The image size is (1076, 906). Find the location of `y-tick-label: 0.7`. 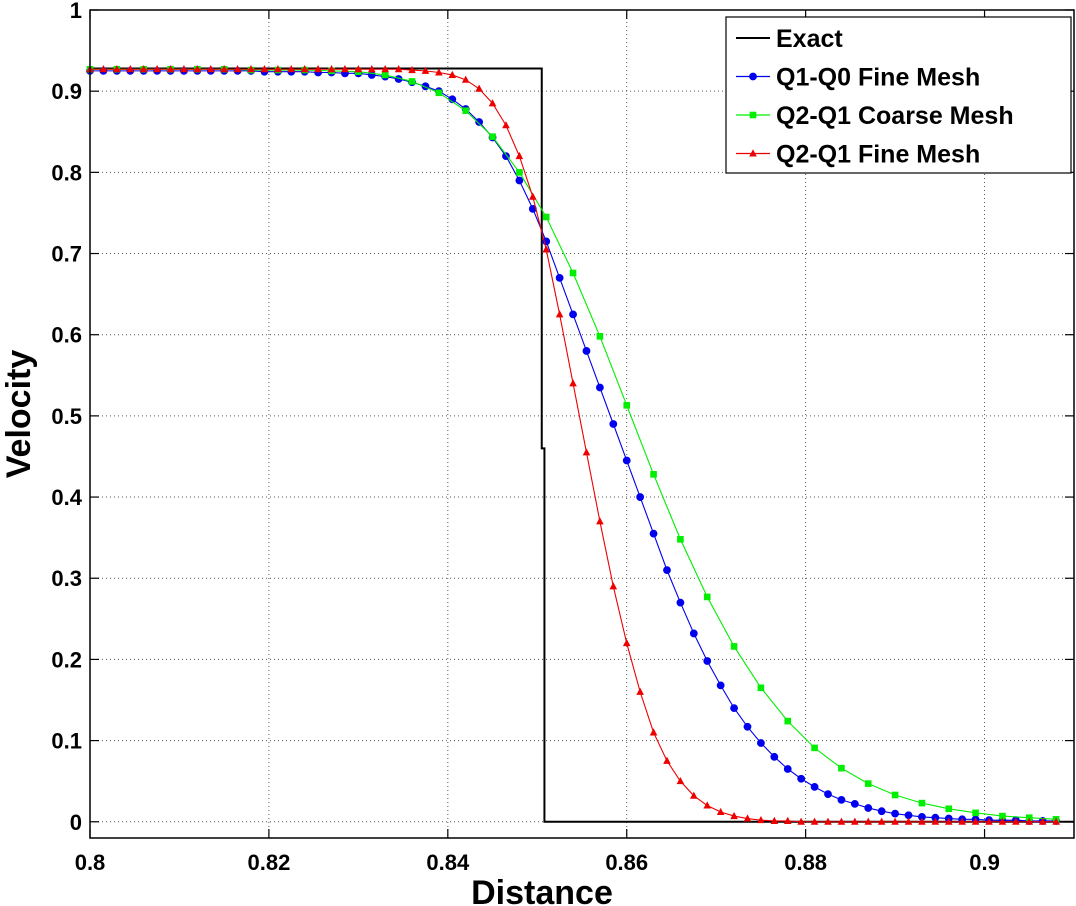

y-tick-label: 0.7 is located at coordinates (66, 254).